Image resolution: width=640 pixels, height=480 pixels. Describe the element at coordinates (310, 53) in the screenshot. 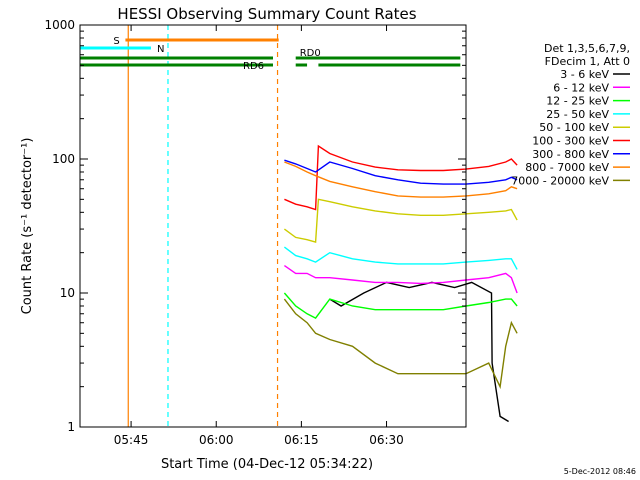

I see `flag-label-rd0: RD0` at that location.